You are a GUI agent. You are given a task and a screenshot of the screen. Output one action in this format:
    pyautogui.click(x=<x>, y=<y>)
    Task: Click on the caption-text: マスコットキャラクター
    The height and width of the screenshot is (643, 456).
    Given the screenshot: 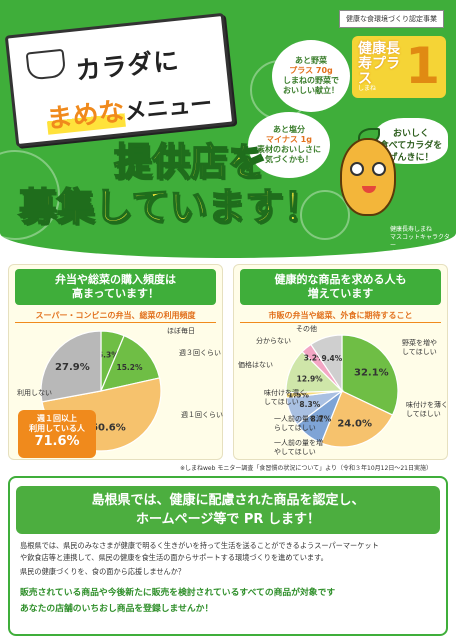 What is the action you would take?
    pyautogui.click(x=420, y=241)
    